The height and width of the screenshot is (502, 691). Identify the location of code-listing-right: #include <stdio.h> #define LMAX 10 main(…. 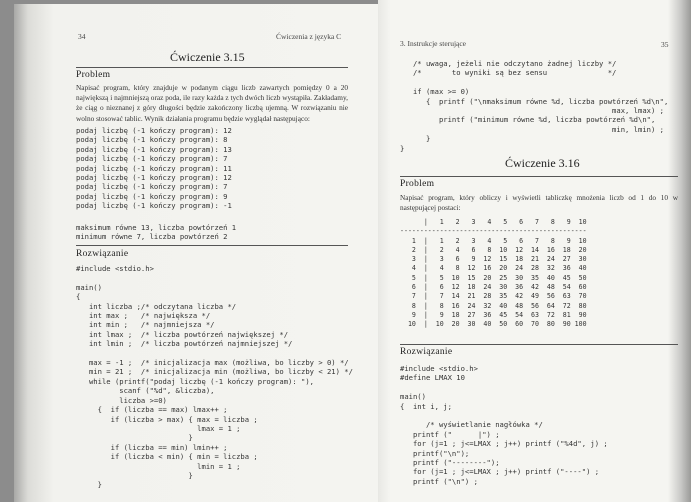
(504, 425).